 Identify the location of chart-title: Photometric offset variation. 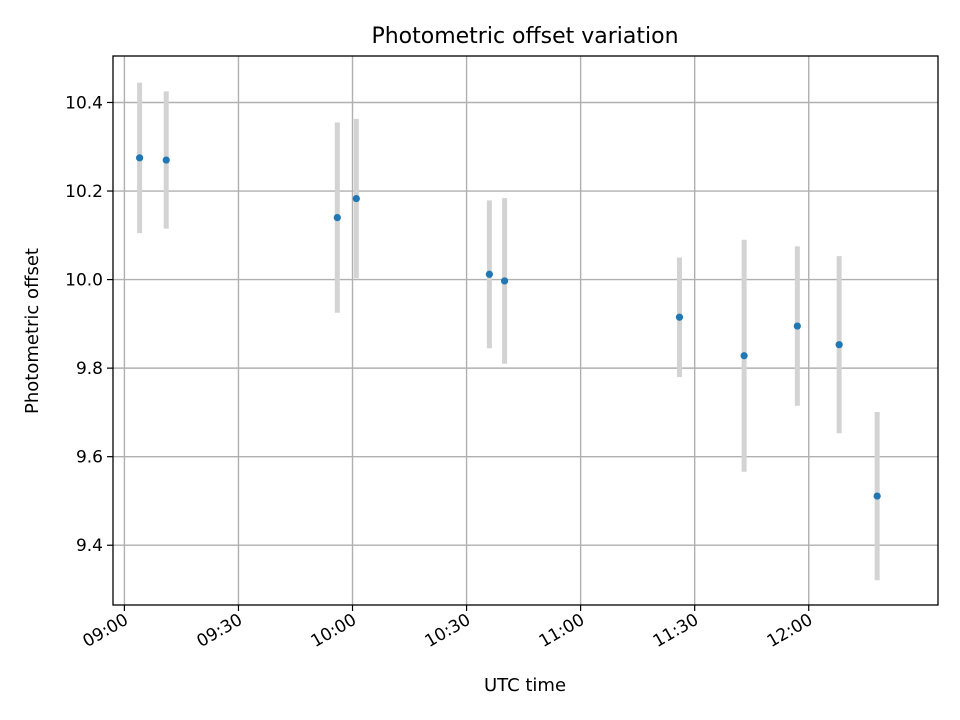
(524, 36).